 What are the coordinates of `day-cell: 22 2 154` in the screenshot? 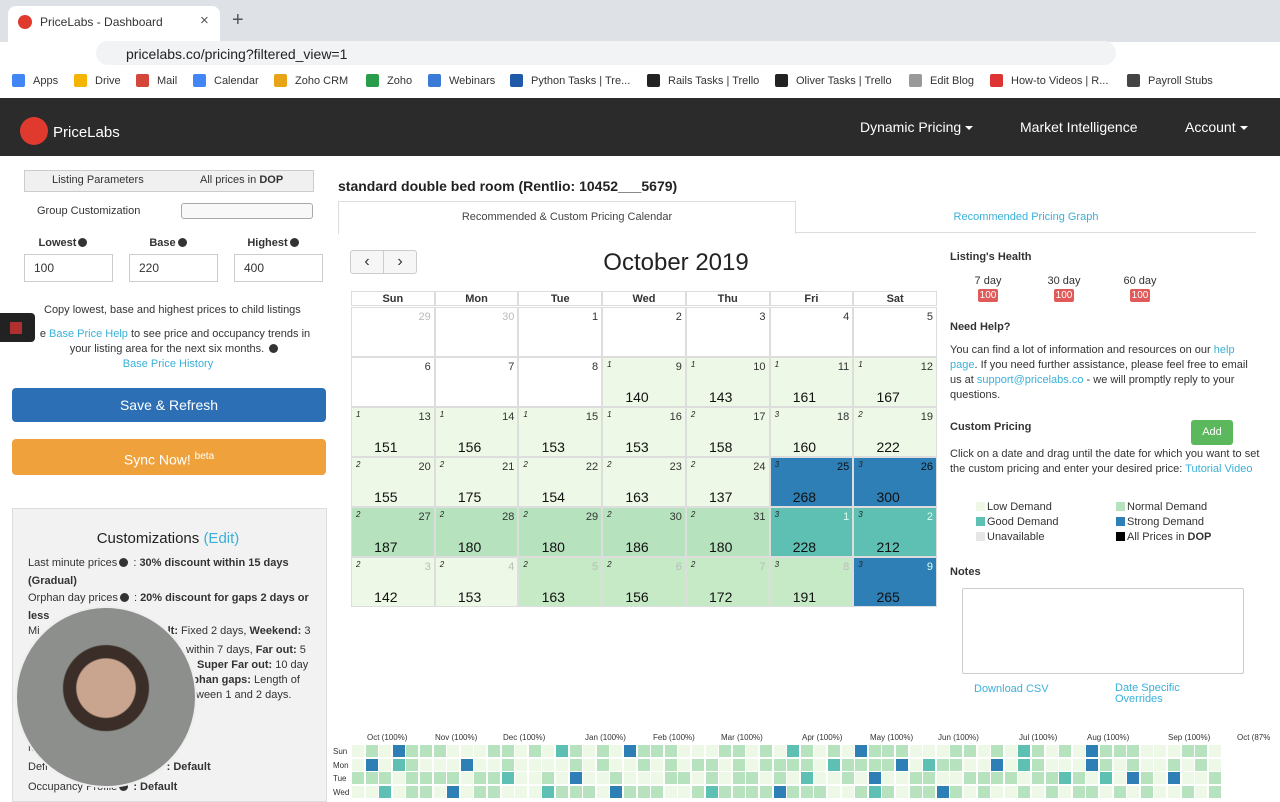 It's located at (560, 482).